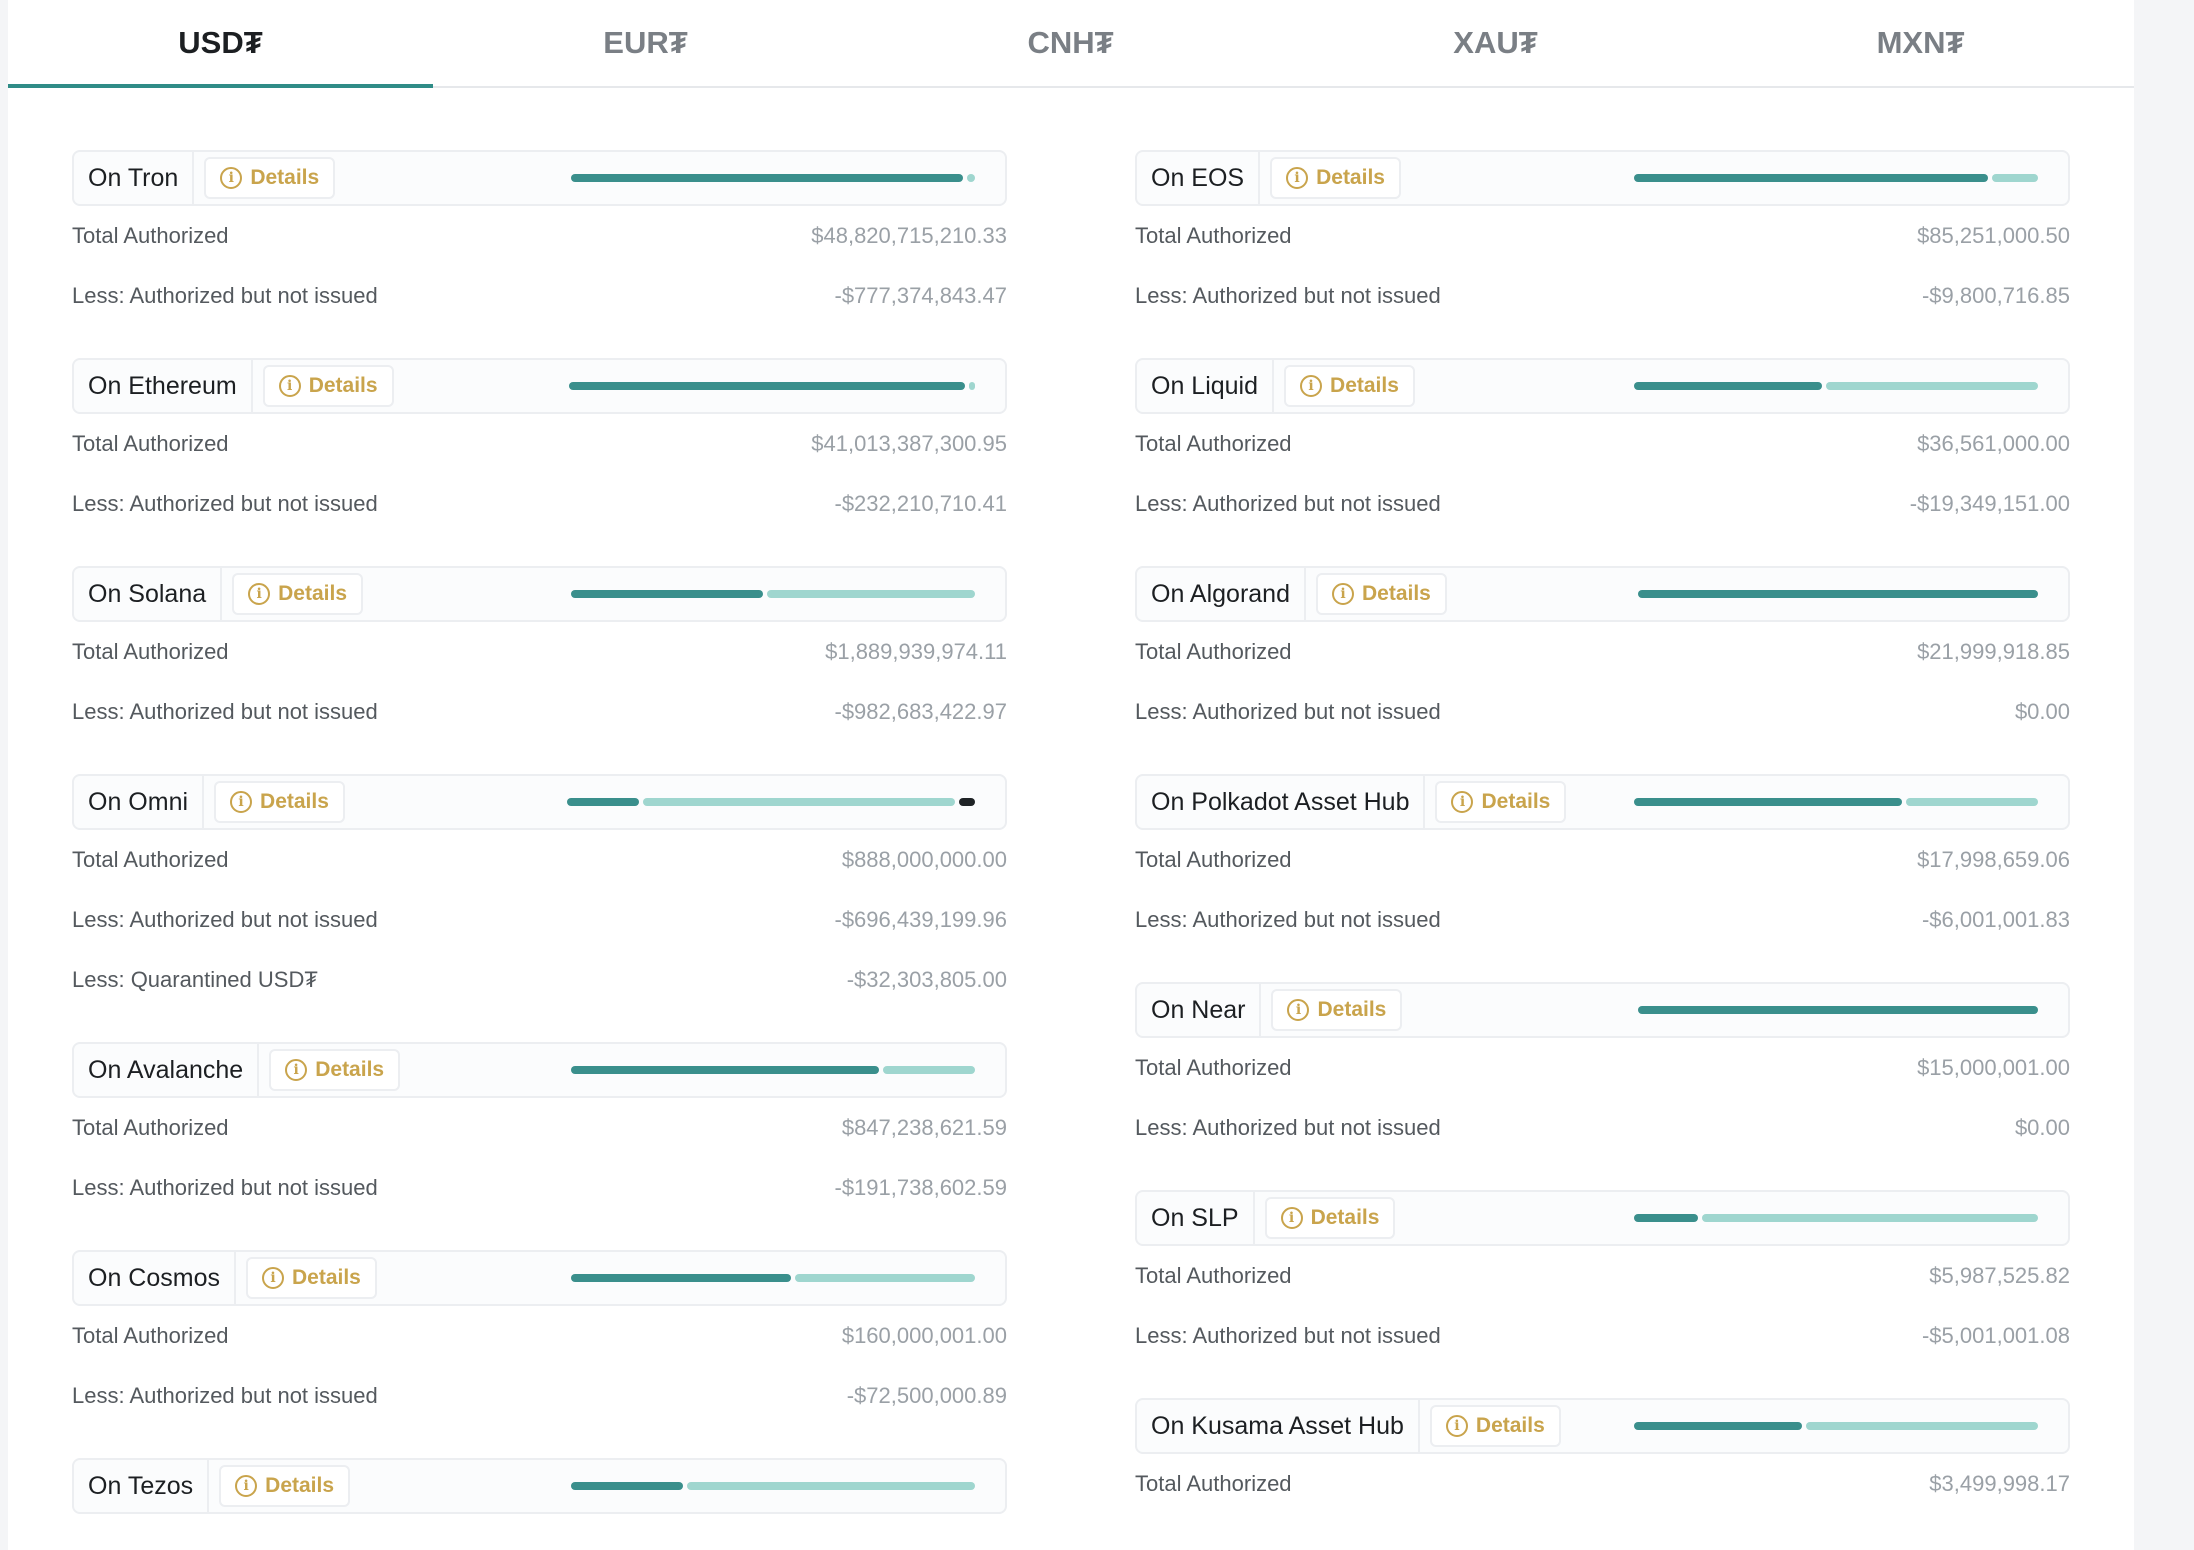  I want to click on supply-row: Total Authorized $847,238,621.59, so click(539, 1128).